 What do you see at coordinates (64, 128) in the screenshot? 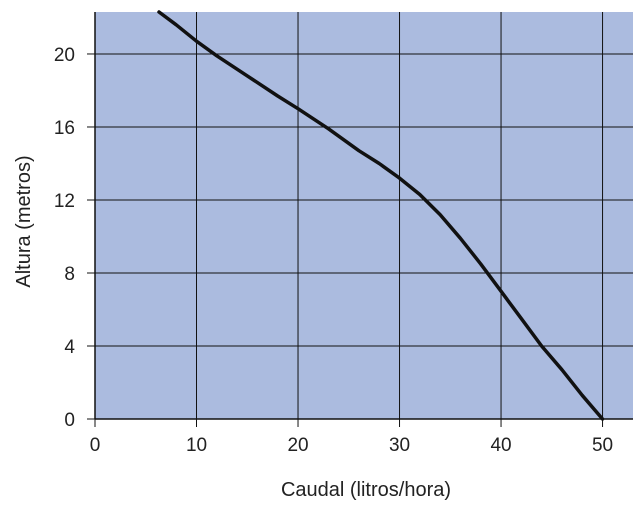
I see `y-tick-label: 16` at bounding box center [64, 128].